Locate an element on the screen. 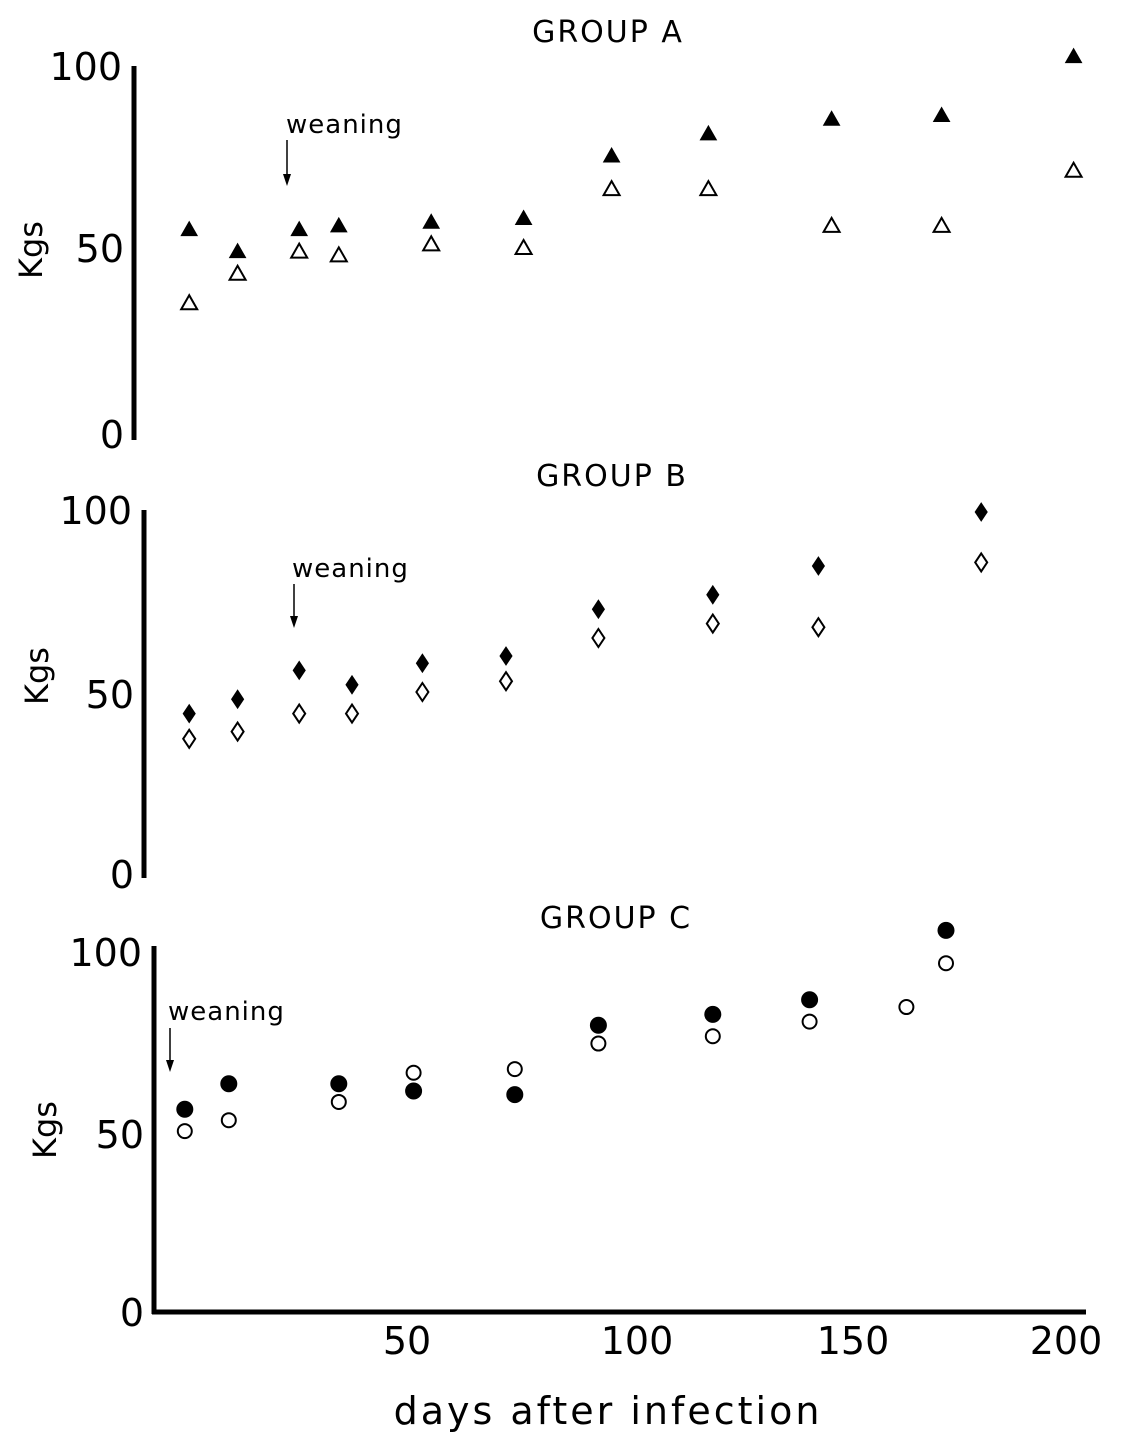  x-axis-label: days after infection is located at coordinates (608, 1411).